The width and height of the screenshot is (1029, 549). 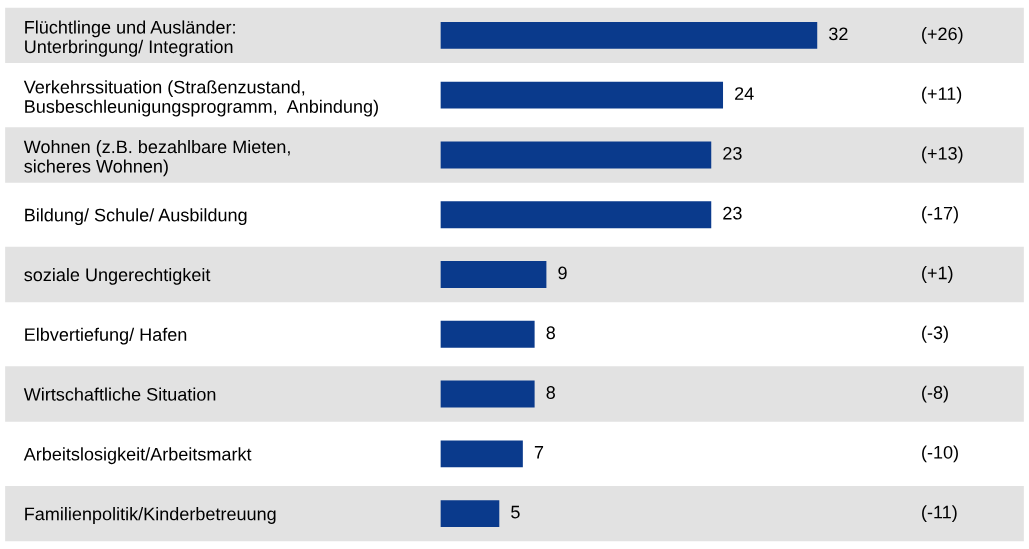 I want to click on y-tick-label: Arbeitslosigkeit/Arbeitsmarkt, so click(x=137, y=456).